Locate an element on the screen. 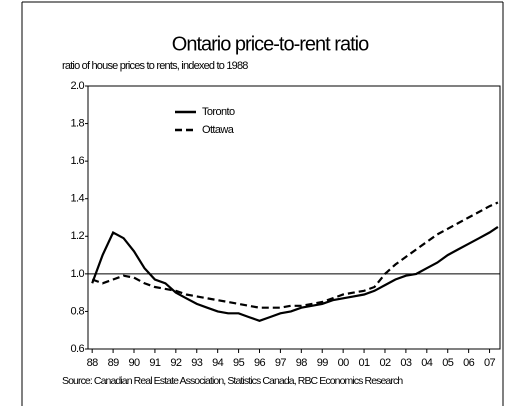  x-tick-label: 90 is located at coordinates (134, 363).